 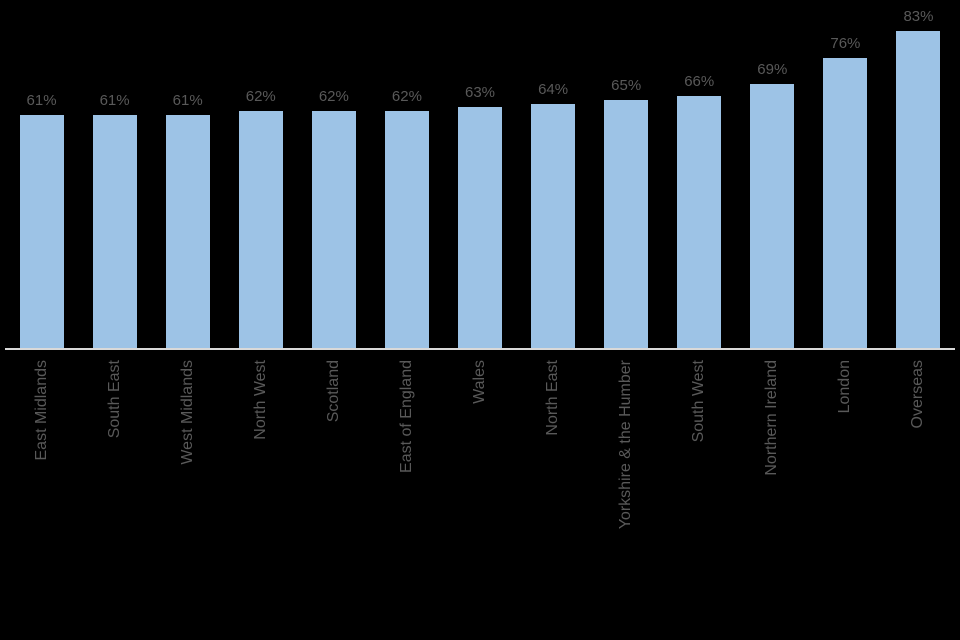 I want to click on bar-column: 69%, so click(x=772, y=174).